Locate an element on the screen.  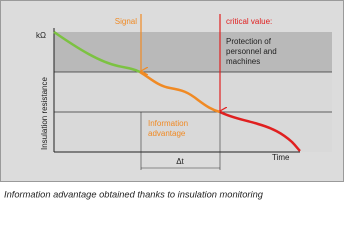
protection-line: machines is located at coordinates (243, 61).